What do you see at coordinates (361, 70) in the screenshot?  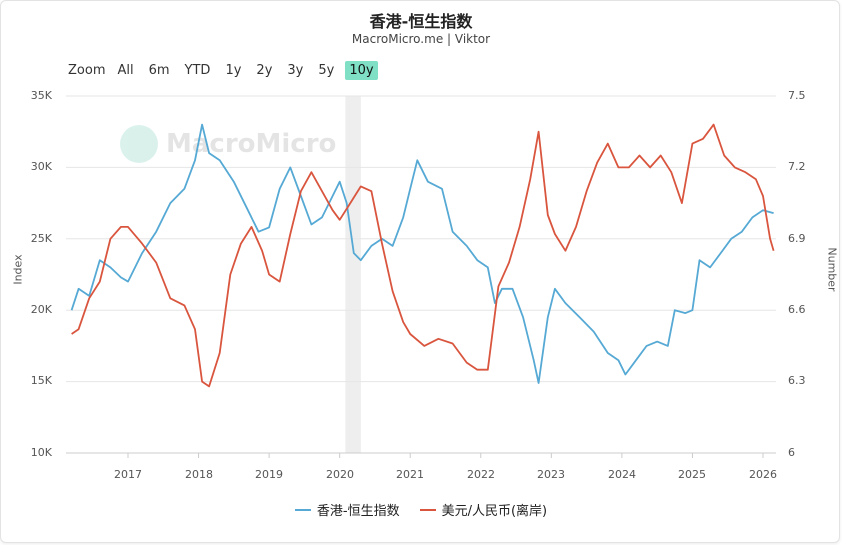 I see `zoom-10y-button: 10y` at bounding box center [361, 70].